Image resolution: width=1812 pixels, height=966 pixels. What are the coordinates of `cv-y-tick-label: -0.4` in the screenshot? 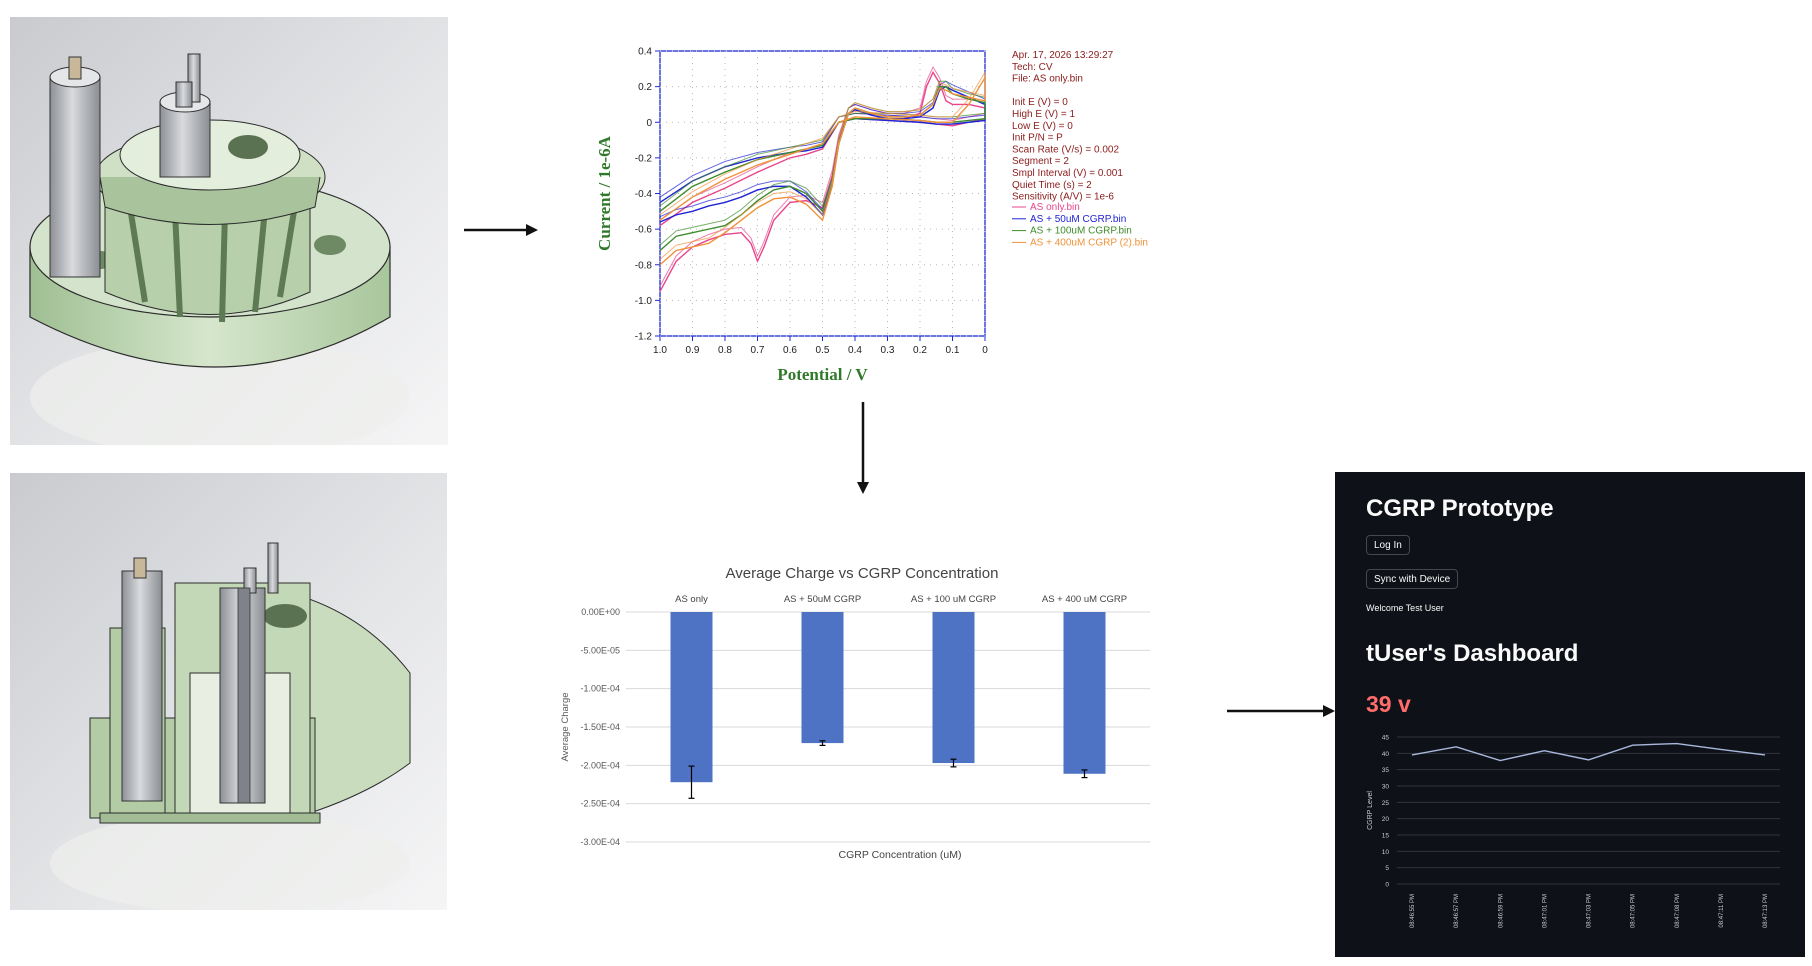 It's located at (644, 194).